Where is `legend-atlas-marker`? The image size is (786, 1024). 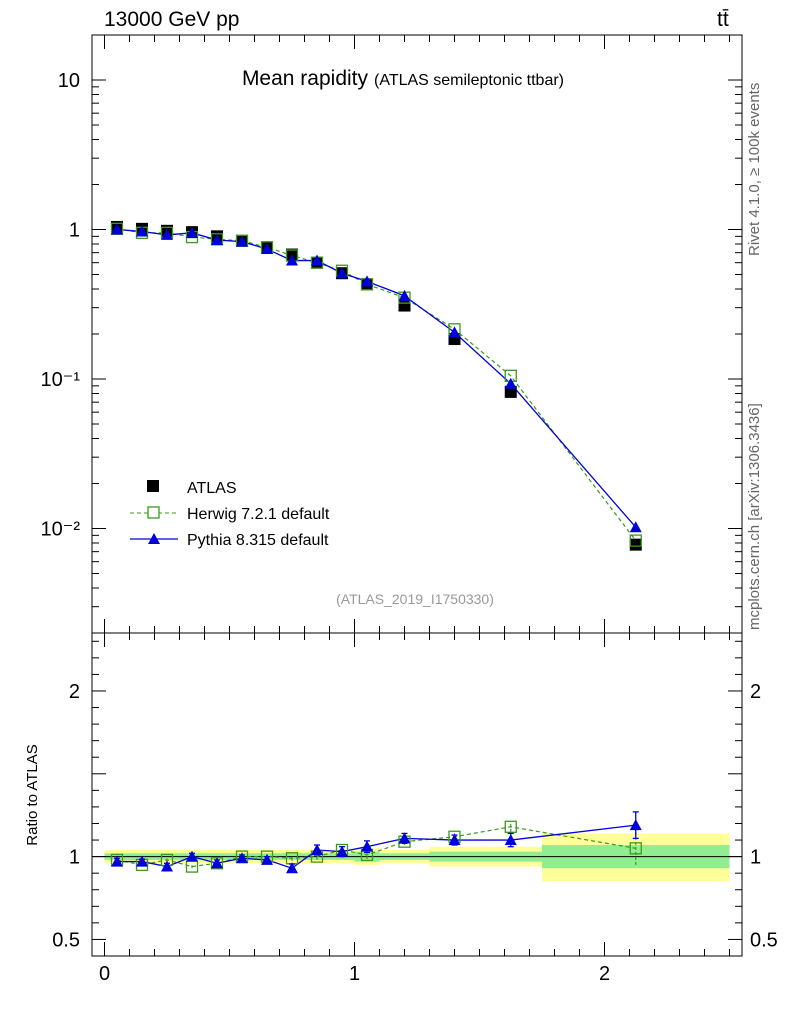 legend-atlas-marker is located at coordinates (153, 486).